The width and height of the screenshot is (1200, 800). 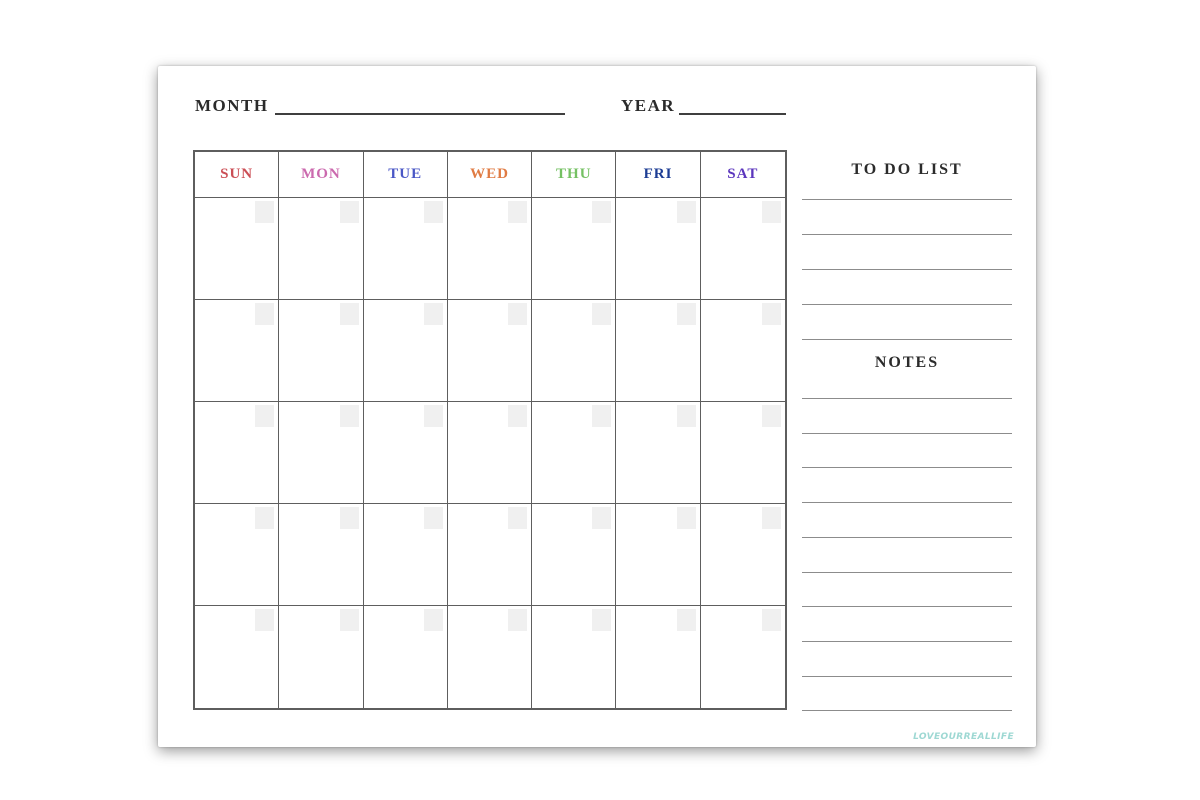 What do you see at coordinates (321, 555) in the screenshot?
I see `calendar-cell-r4-c2` at bounding box center [321, 555].